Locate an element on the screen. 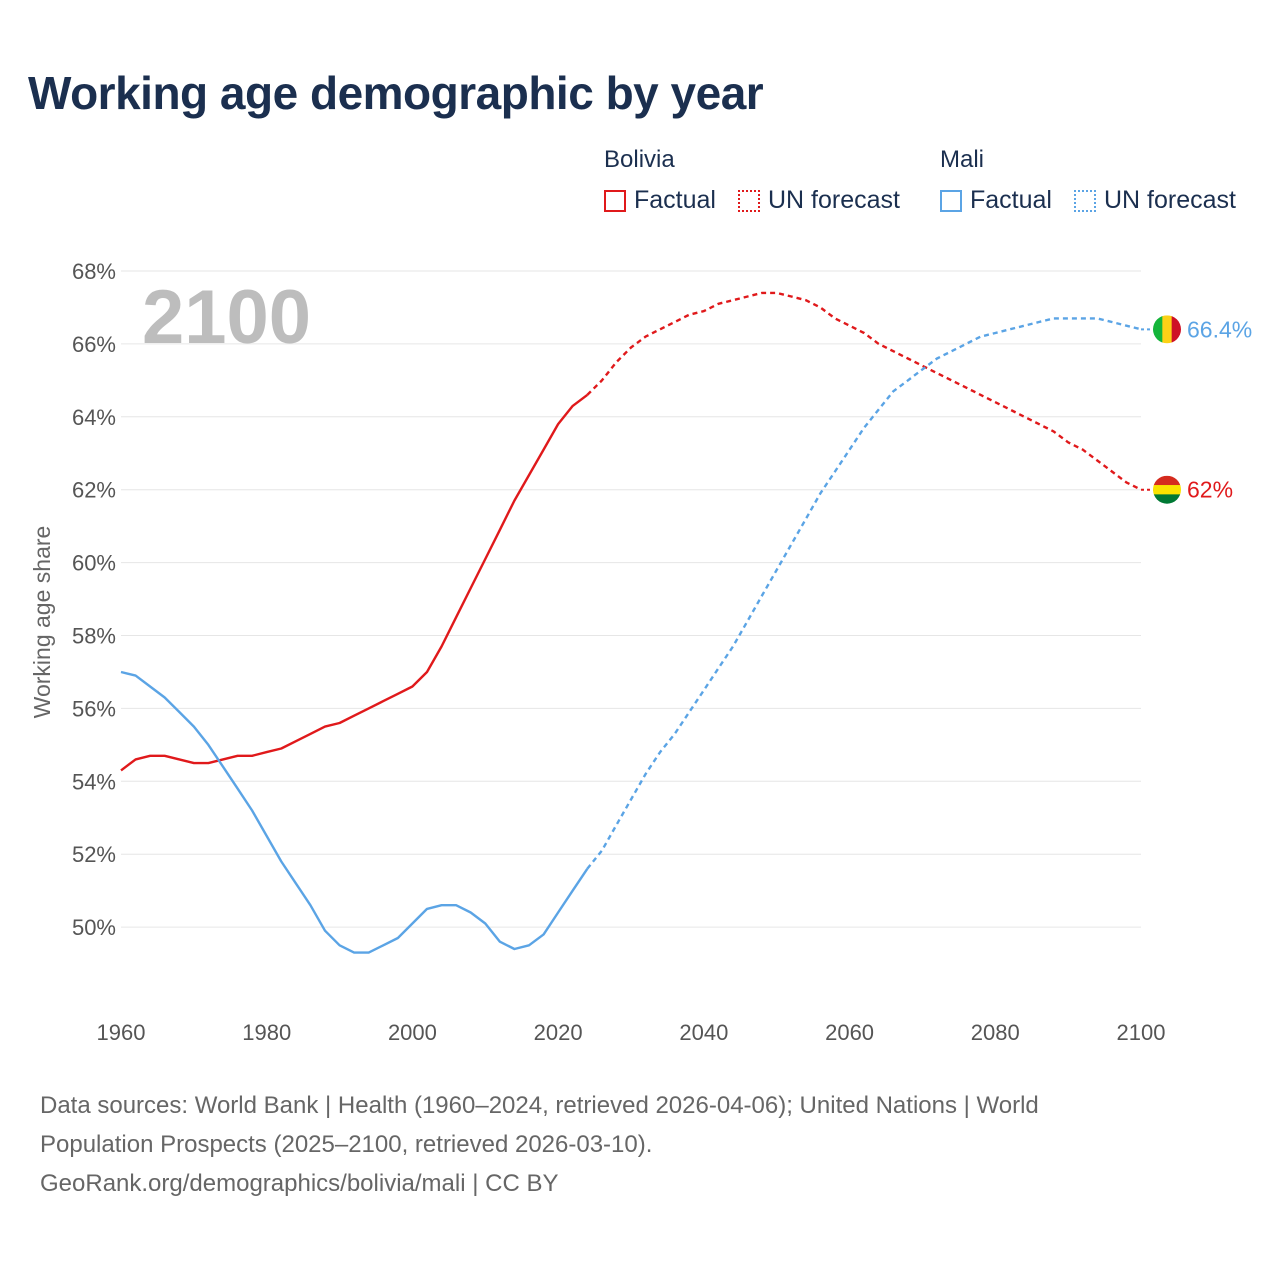 This screenshot has width=1280, height=1280. legend-item-mali-forecast: UN forecast is located at coordinates (1155, 200).